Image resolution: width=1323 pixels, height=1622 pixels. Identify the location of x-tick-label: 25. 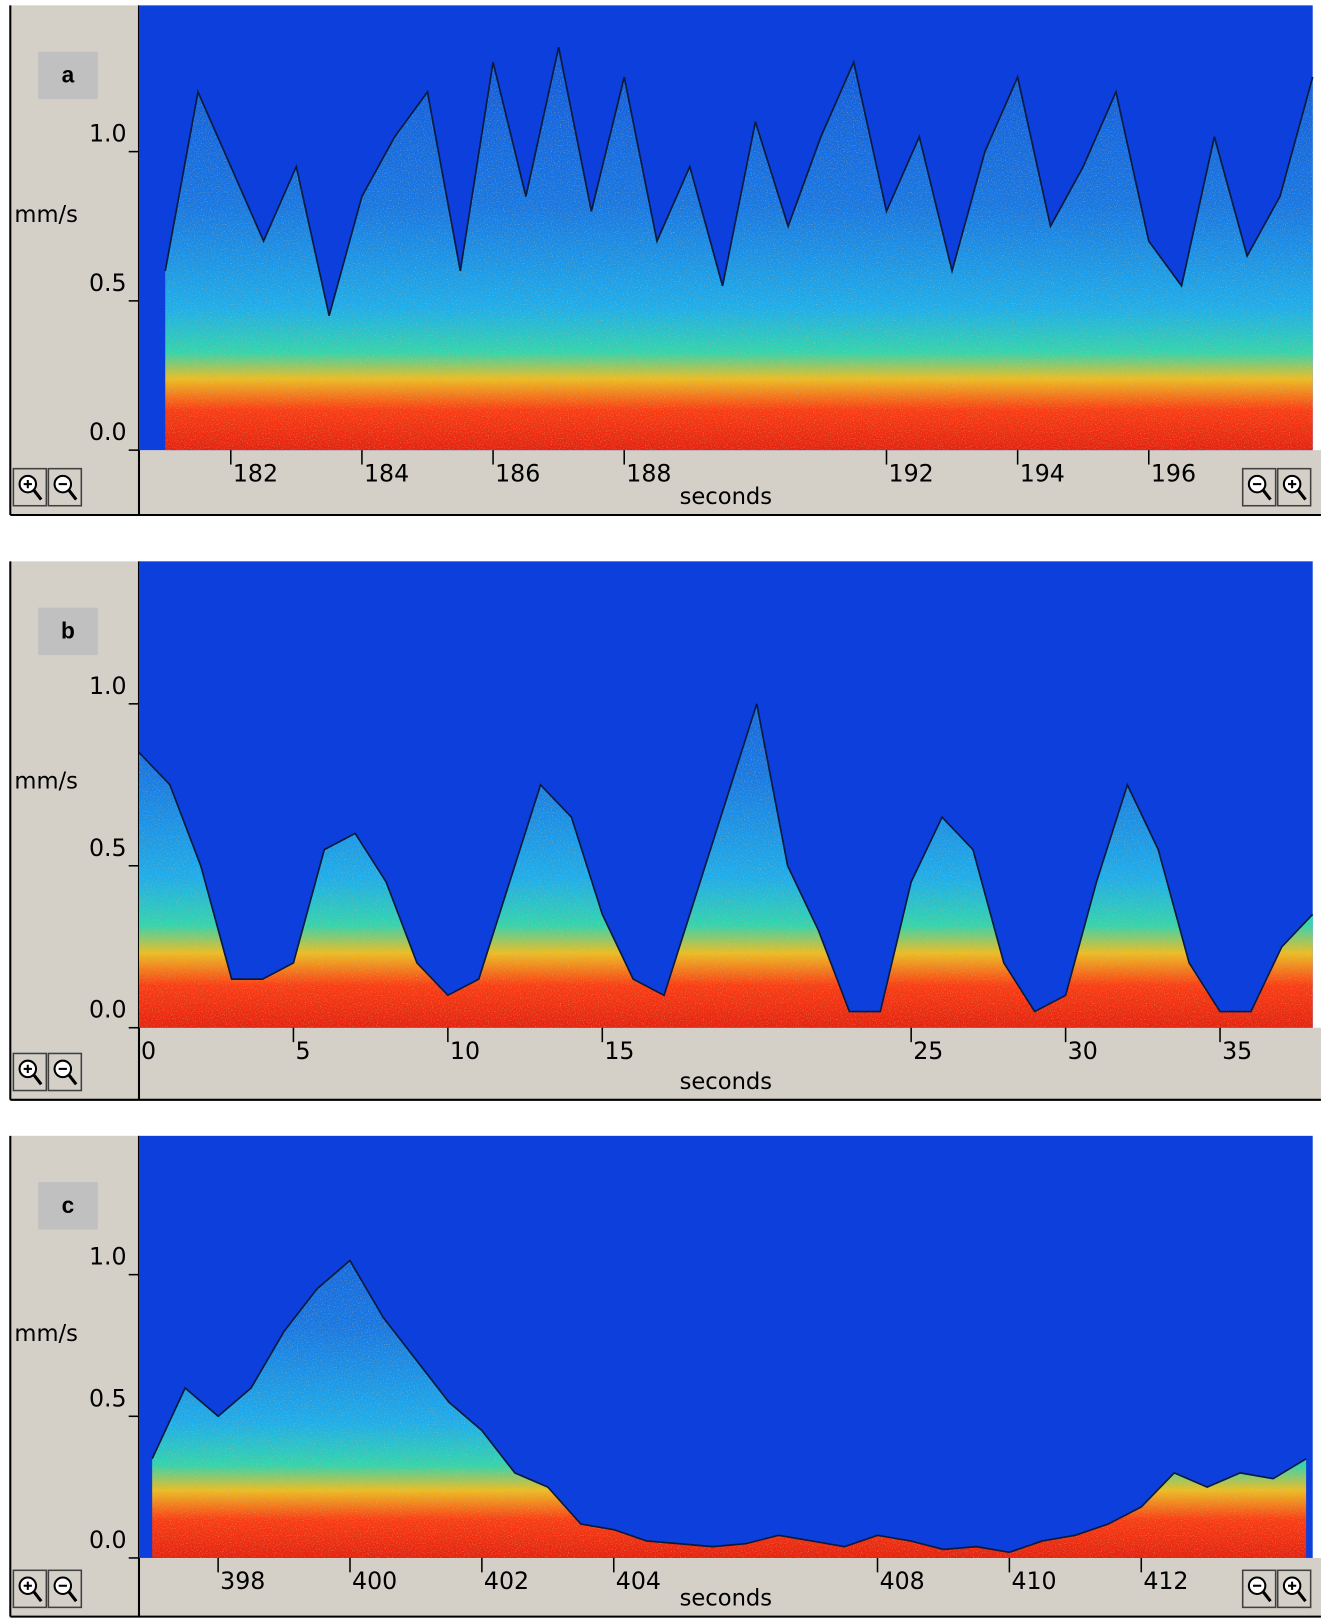
(928, 1051).